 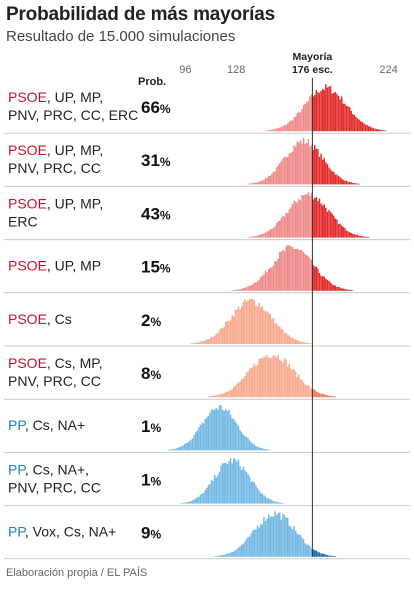 What do you see at coordinates (54, 266) in the screenshot?
I see `row-label-line1: PSOE, UP, MP` at bounding box center [54, 266].